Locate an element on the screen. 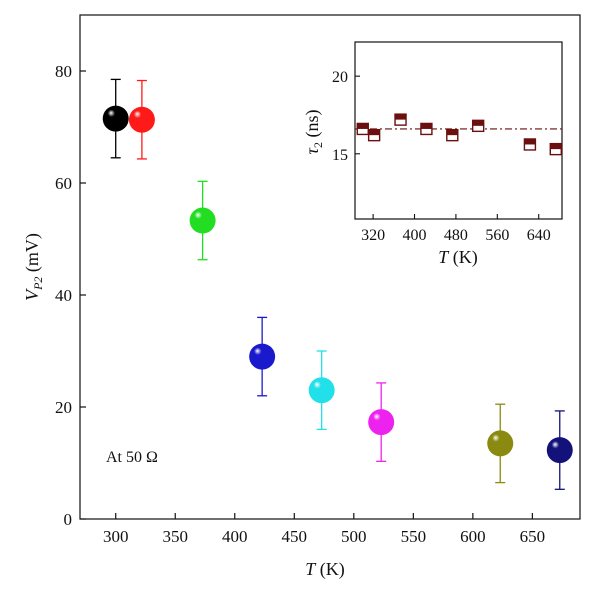 The image size is (600, 605). inset-x-axis-label: T (K) is located at coordinates (458, 257).